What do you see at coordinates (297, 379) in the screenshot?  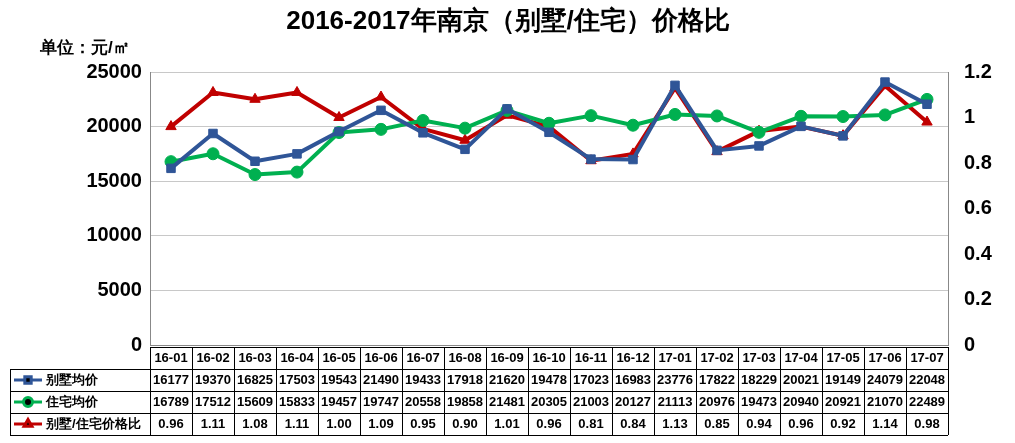 I see `data-label: 17503` at bounding box center [297, 379].